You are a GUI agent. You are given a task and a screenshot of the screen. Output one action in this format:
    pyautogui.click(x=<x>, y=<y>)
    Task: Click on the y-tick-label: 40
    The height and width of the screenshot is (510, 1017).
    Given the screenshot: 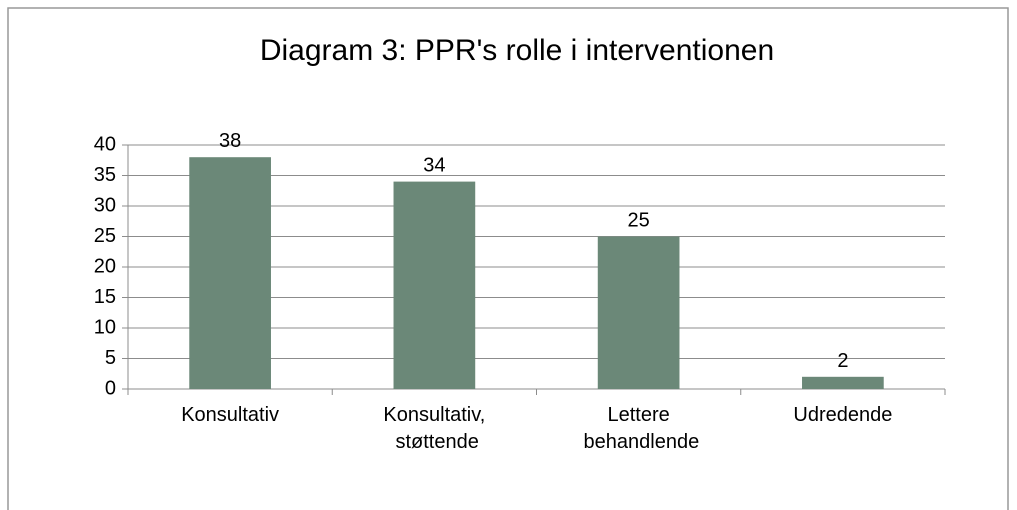 What is the action you would take?
    pyautogui.click(x=105, y=144)
    